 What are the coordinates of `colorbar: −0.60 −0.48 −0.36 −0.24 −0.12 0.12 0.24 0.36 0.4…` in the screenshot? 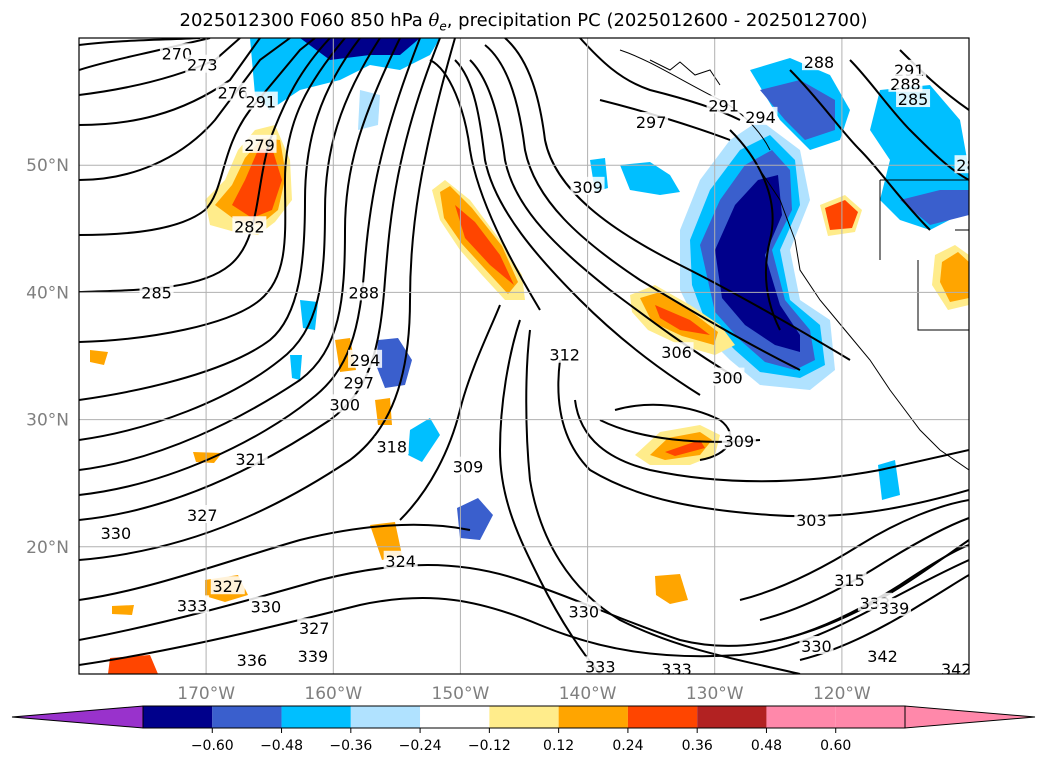 It's located at (523, 729).